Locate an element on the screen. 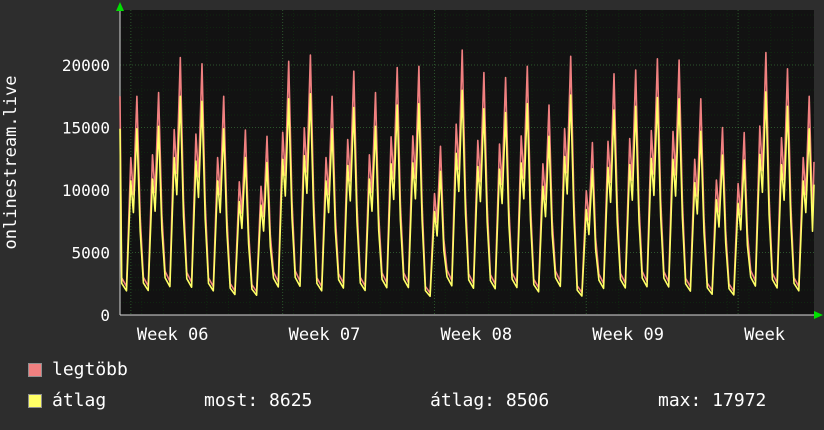 This screenshot has height=430, width=824. stat-most: most: 8625 is located at coordinates (258, 400).